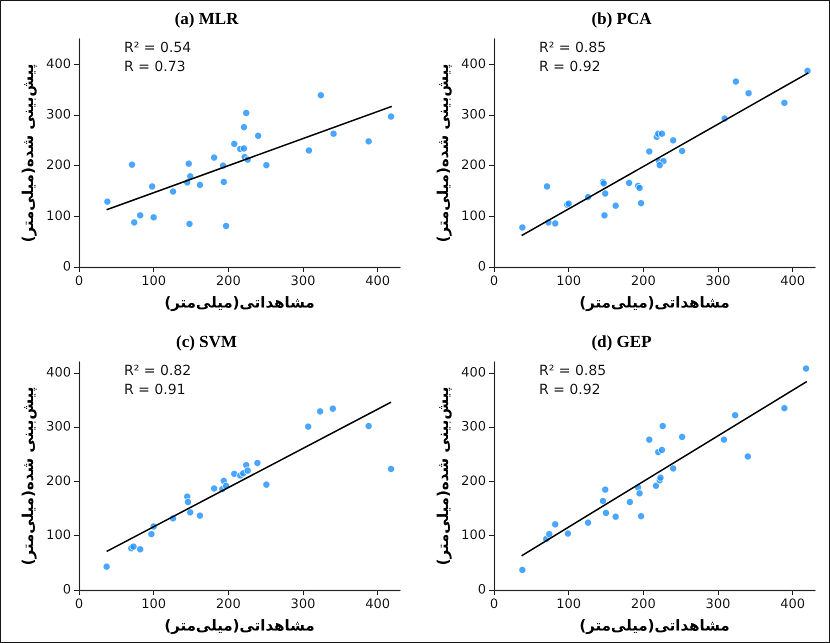 This screenshot has width=830, height=643. Describe the element at coordinates (206, 341) in the screenshot. I see `chart-title: (c) SVM` at that location.